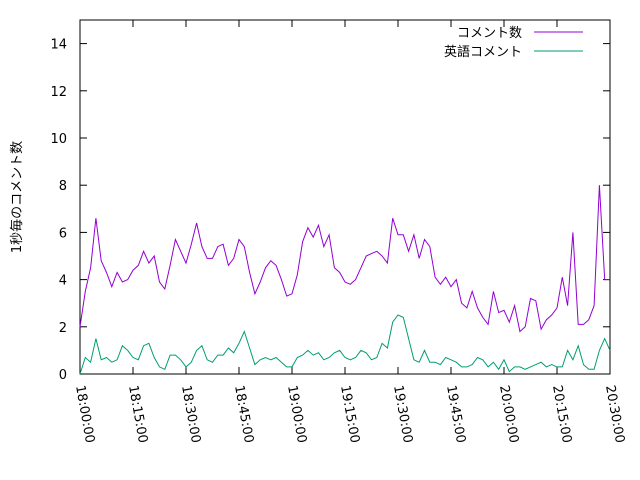  I want to click on x-tick-label: 19:00:00, so click(296, 414).